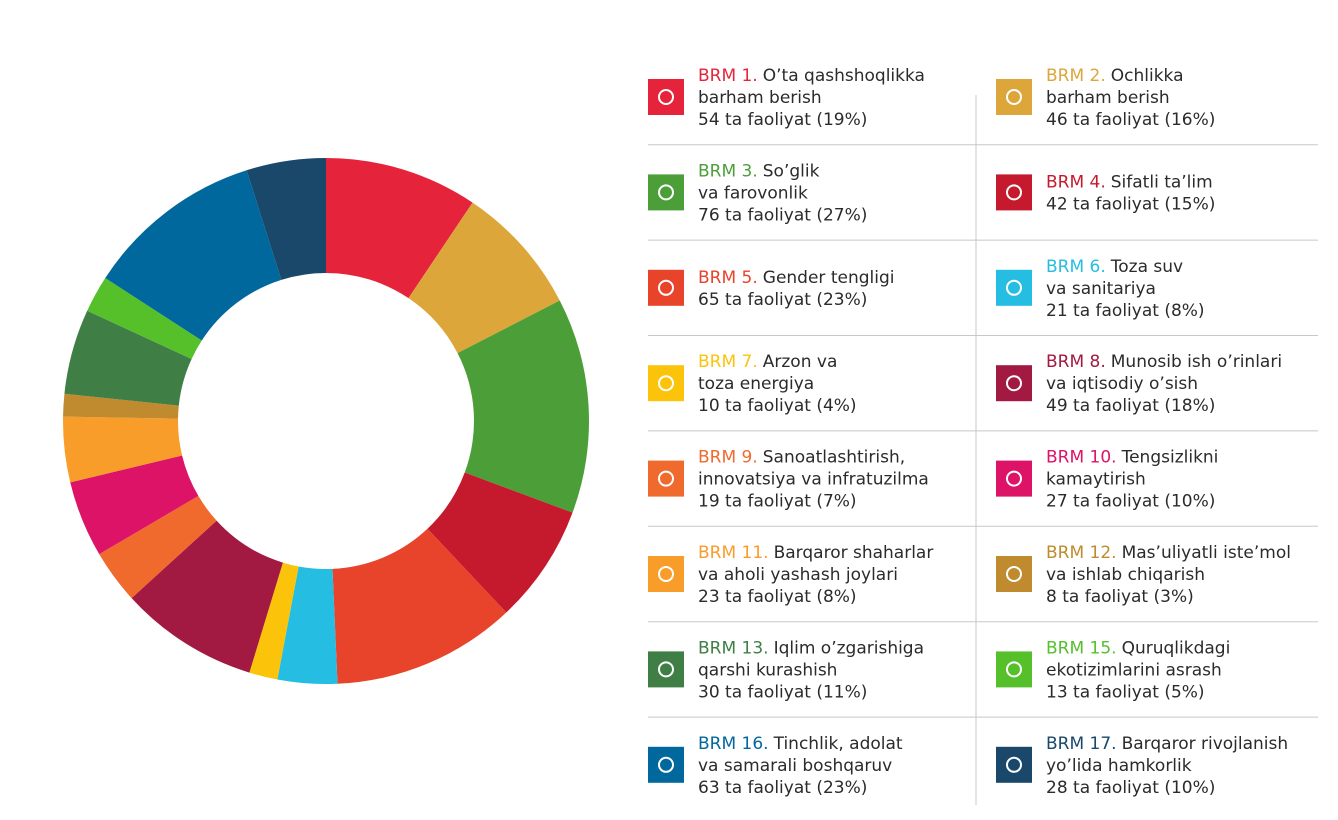 Image resolution: width=1338 pixels, height=820 pixels. Describe the element at coordinates (777, 406) in the screenshot. I see `legend-value: 10 ta faoliyat (4%)` at that location.